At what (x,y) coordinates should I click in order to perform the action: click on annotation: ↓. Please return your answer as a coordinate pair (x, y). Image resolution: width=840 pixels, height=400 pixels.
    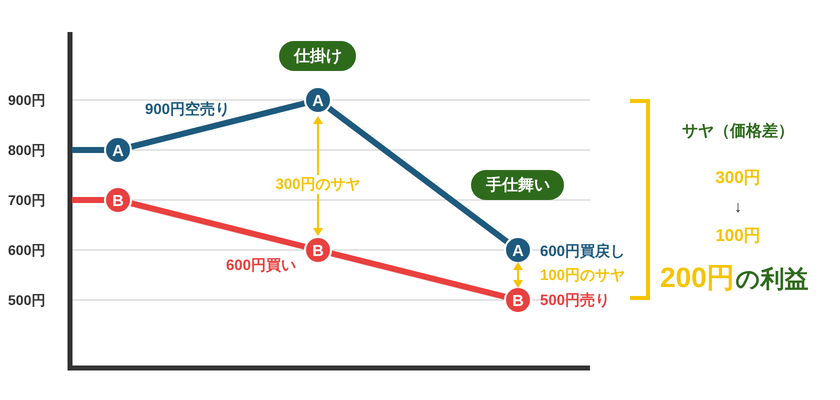
    Looking at the image, I should click on (738, 207).